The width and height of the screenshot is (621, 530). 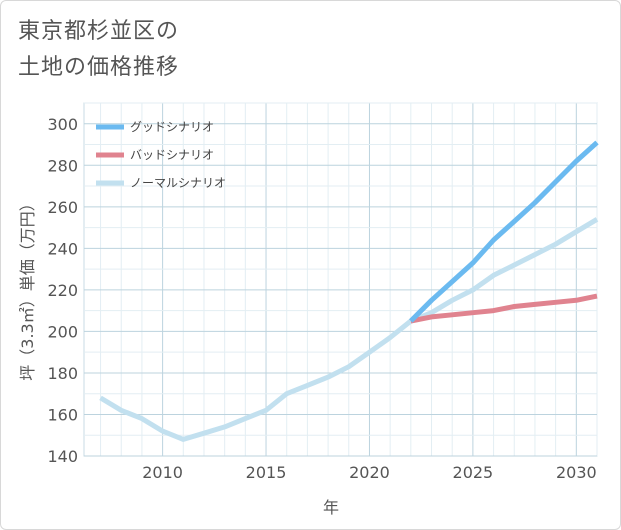 What do you see at coordinates (172, 127) in the screenshot?
I see `legend-label-0: グッドシナリオ` at bounding box center [172, 127].